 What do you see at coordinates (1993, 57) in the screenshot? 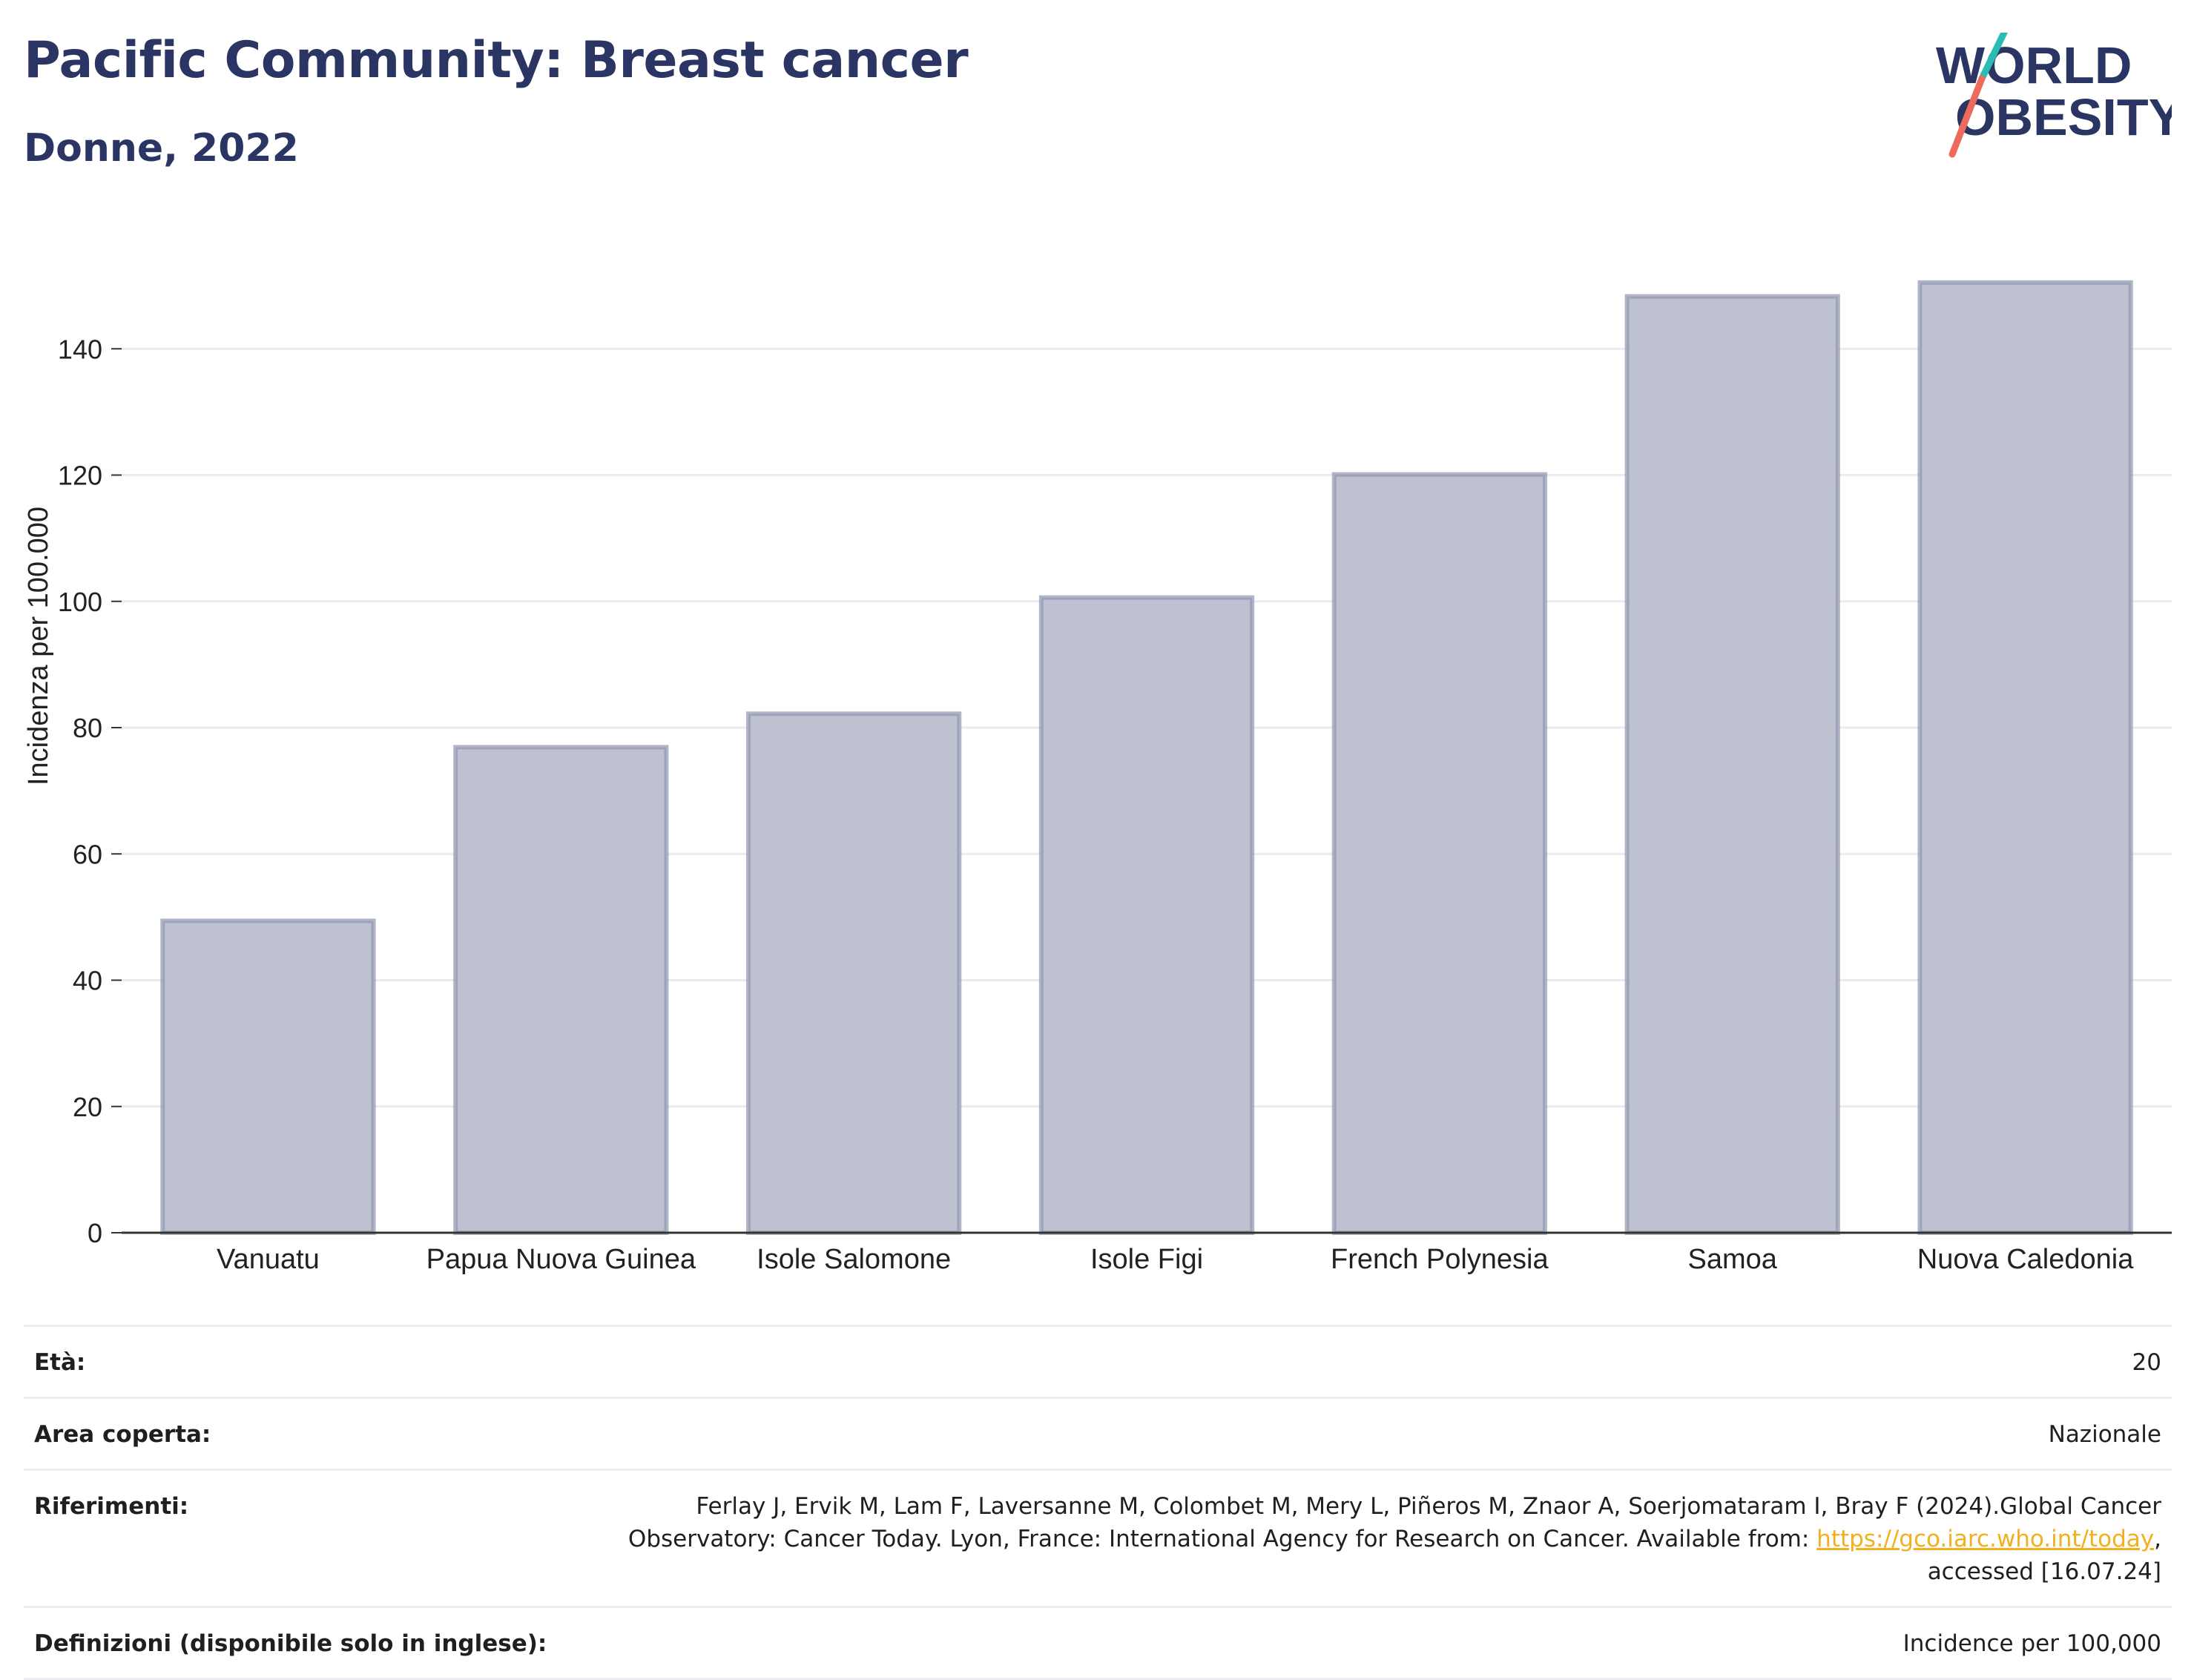
I see `logo-slash-top` at bounding box center [1993, 57].